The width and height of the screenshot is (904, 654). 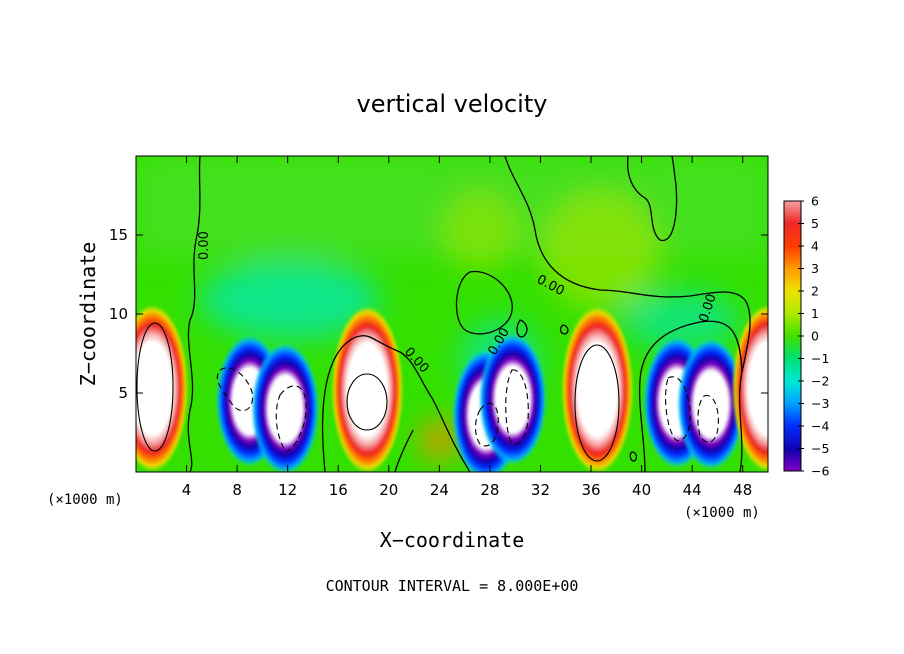 I want to click on colorbar-tick-label: 6, so click(x=815, y=201).